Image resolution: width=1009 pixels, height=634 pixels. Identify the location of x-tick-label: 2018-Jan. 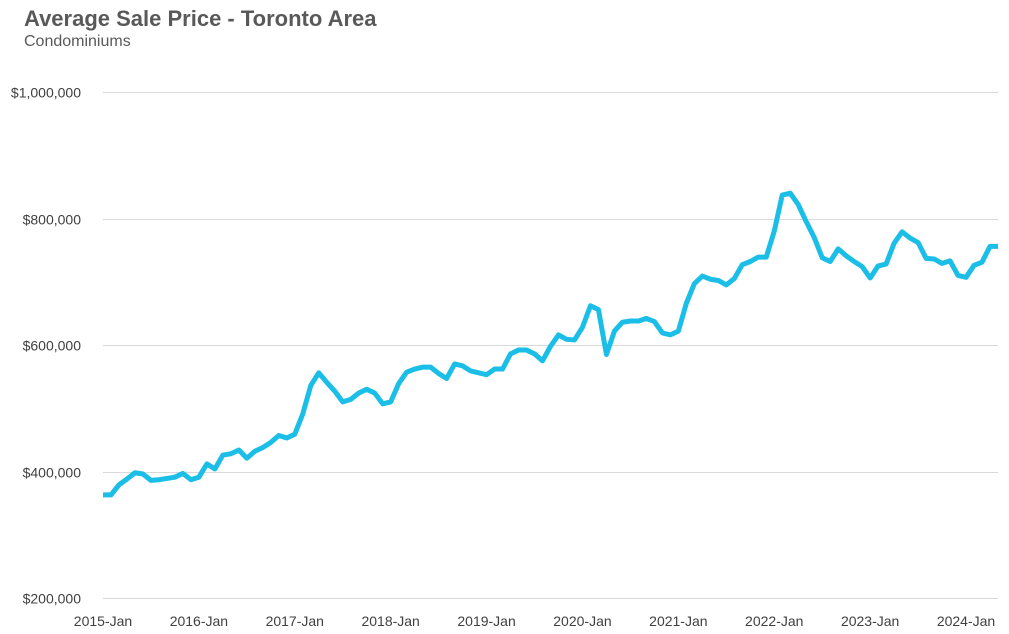
(390, 621).